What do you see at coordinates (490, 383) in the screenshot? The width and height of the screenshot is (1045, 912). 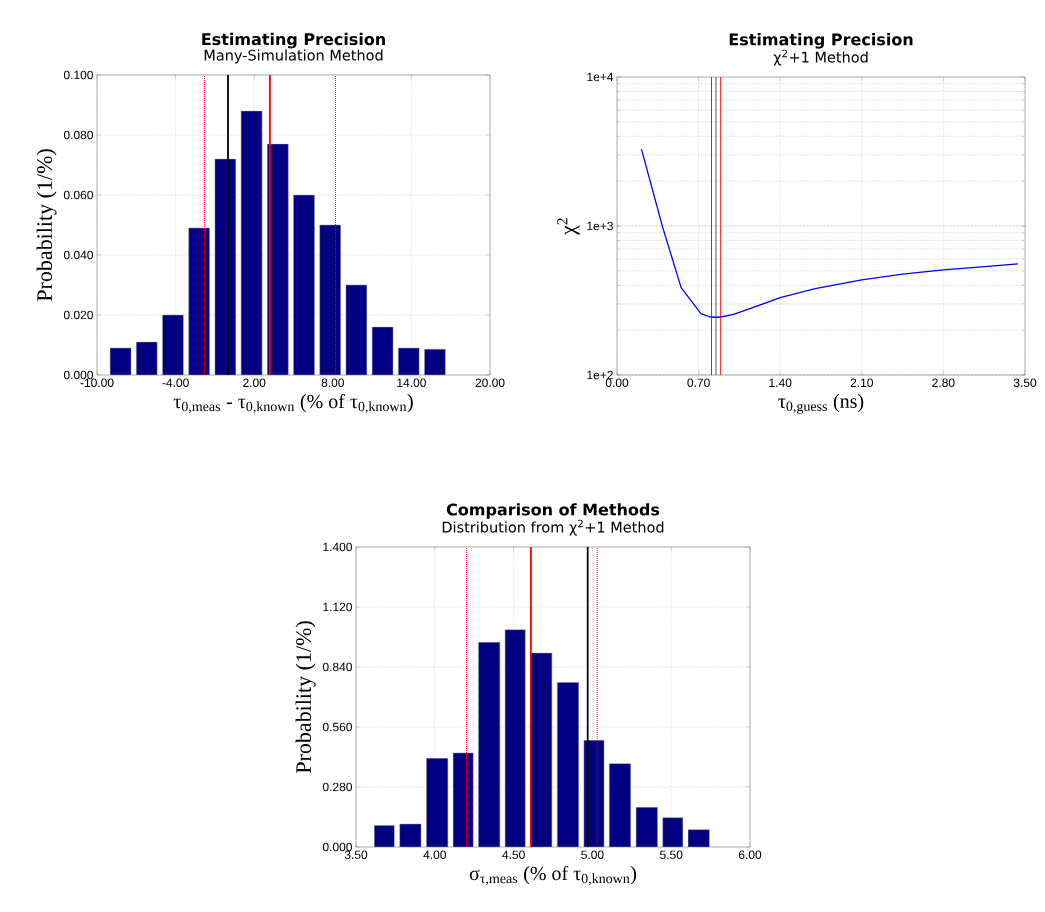 I see `x-tick-label: 20.00` at bounding box center [490, 383].